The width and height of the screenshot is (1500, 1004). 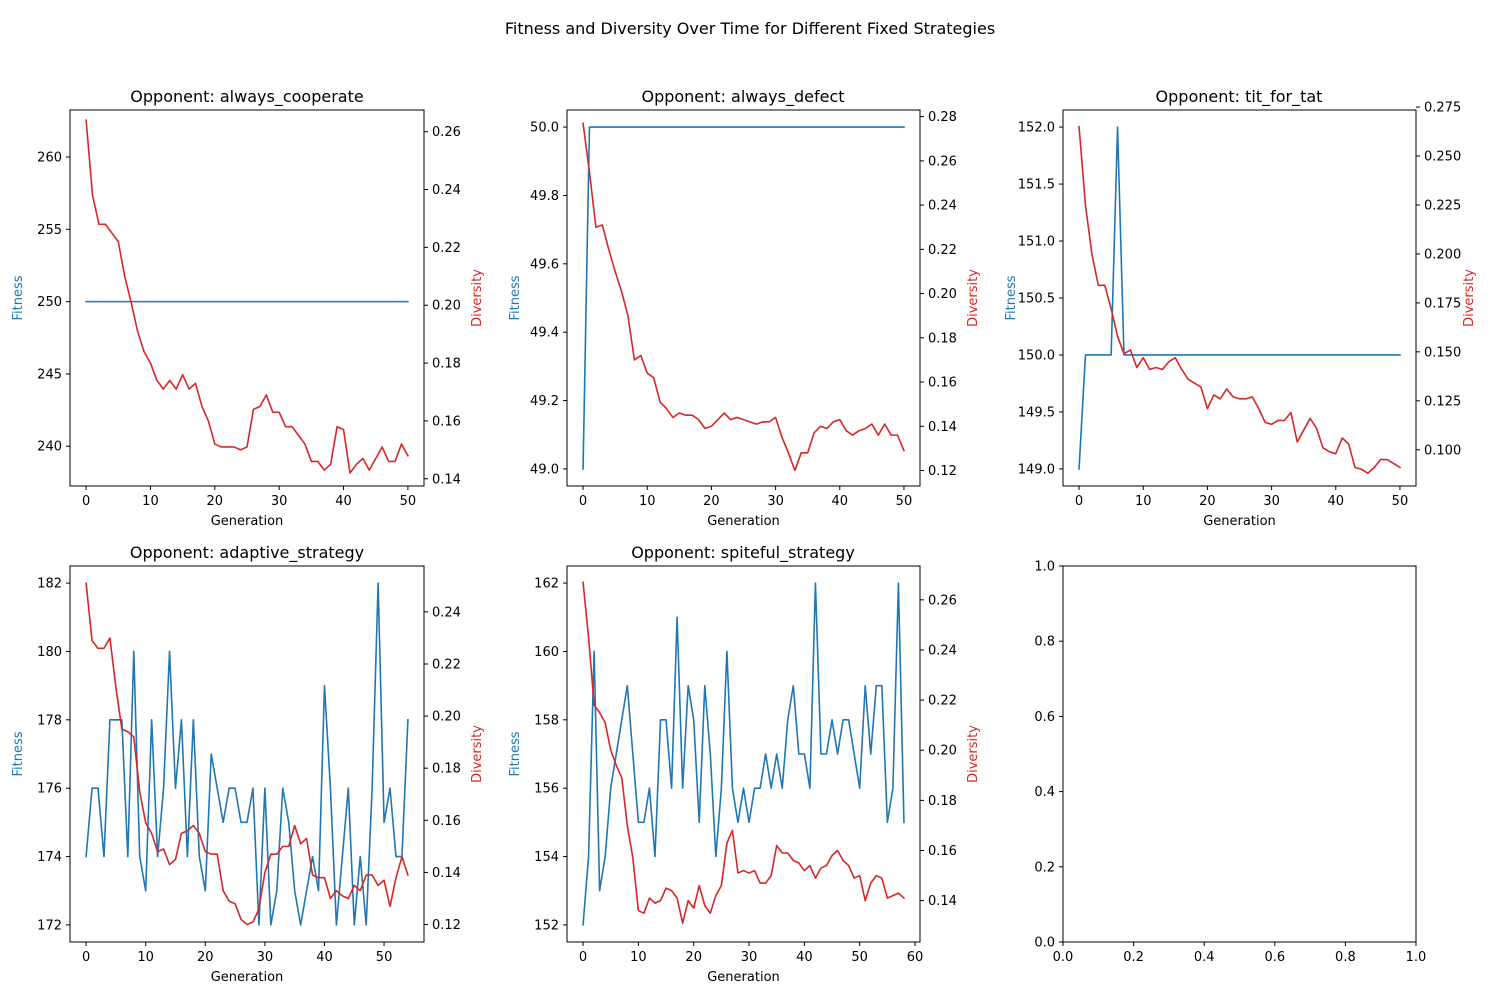 I want to click on subplot-6: 0.0 0.2 0.4 0.6 0.8 1.0 0.0 0.2 0.4 0.6 0.8 1.0, so click(x=1230, y=763).